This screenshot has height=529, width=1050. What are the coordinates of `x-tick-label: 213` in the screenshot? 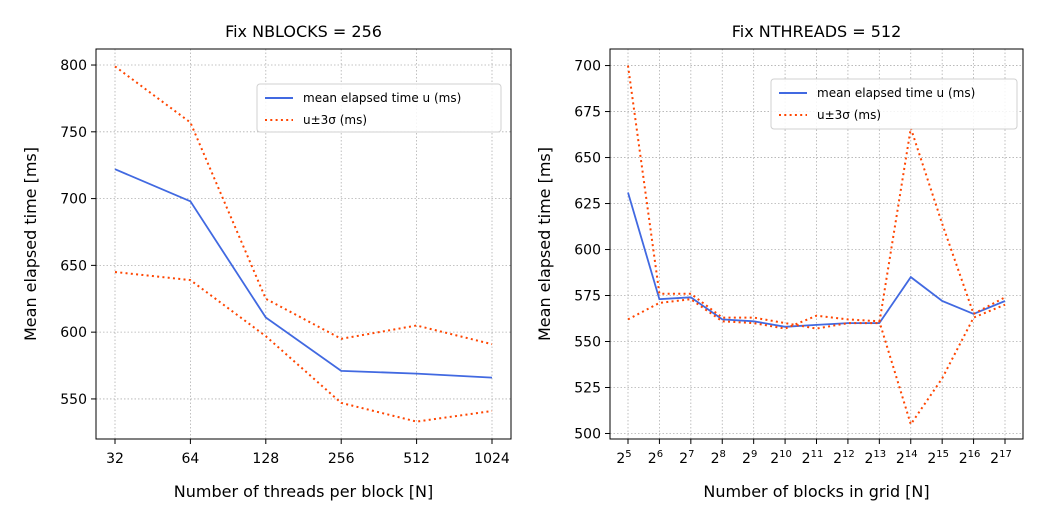 It's located at (876, 458).